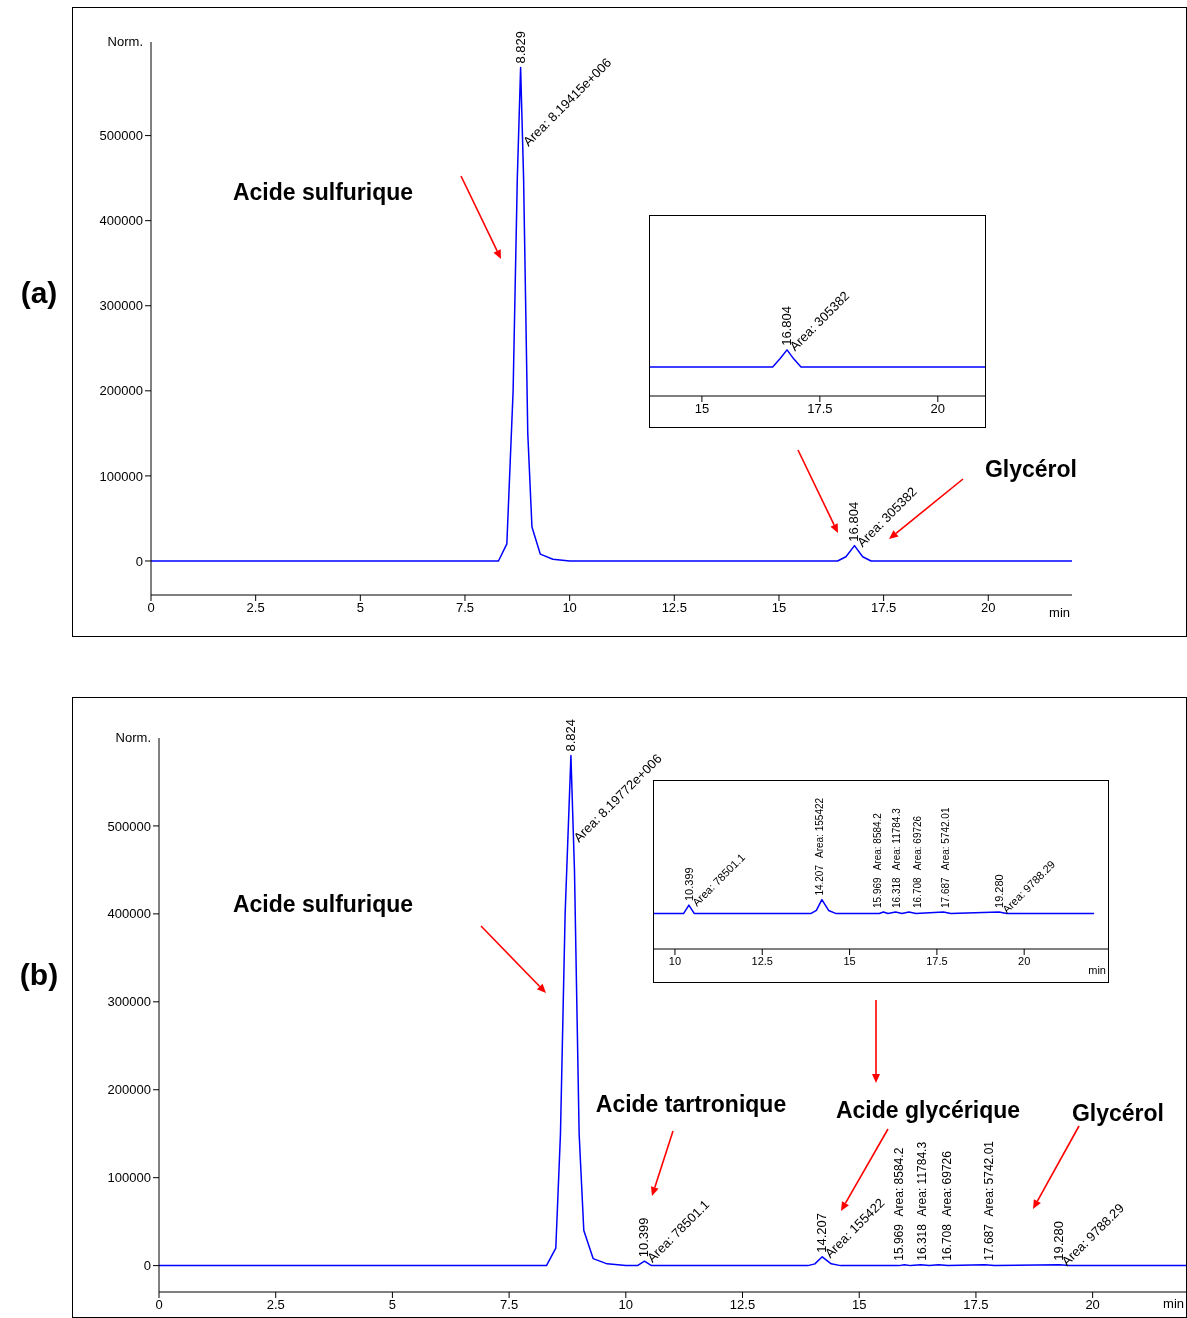  Describe the element at coordinates (39, 293) in the screenshot. I see `text: (a)` at that location.